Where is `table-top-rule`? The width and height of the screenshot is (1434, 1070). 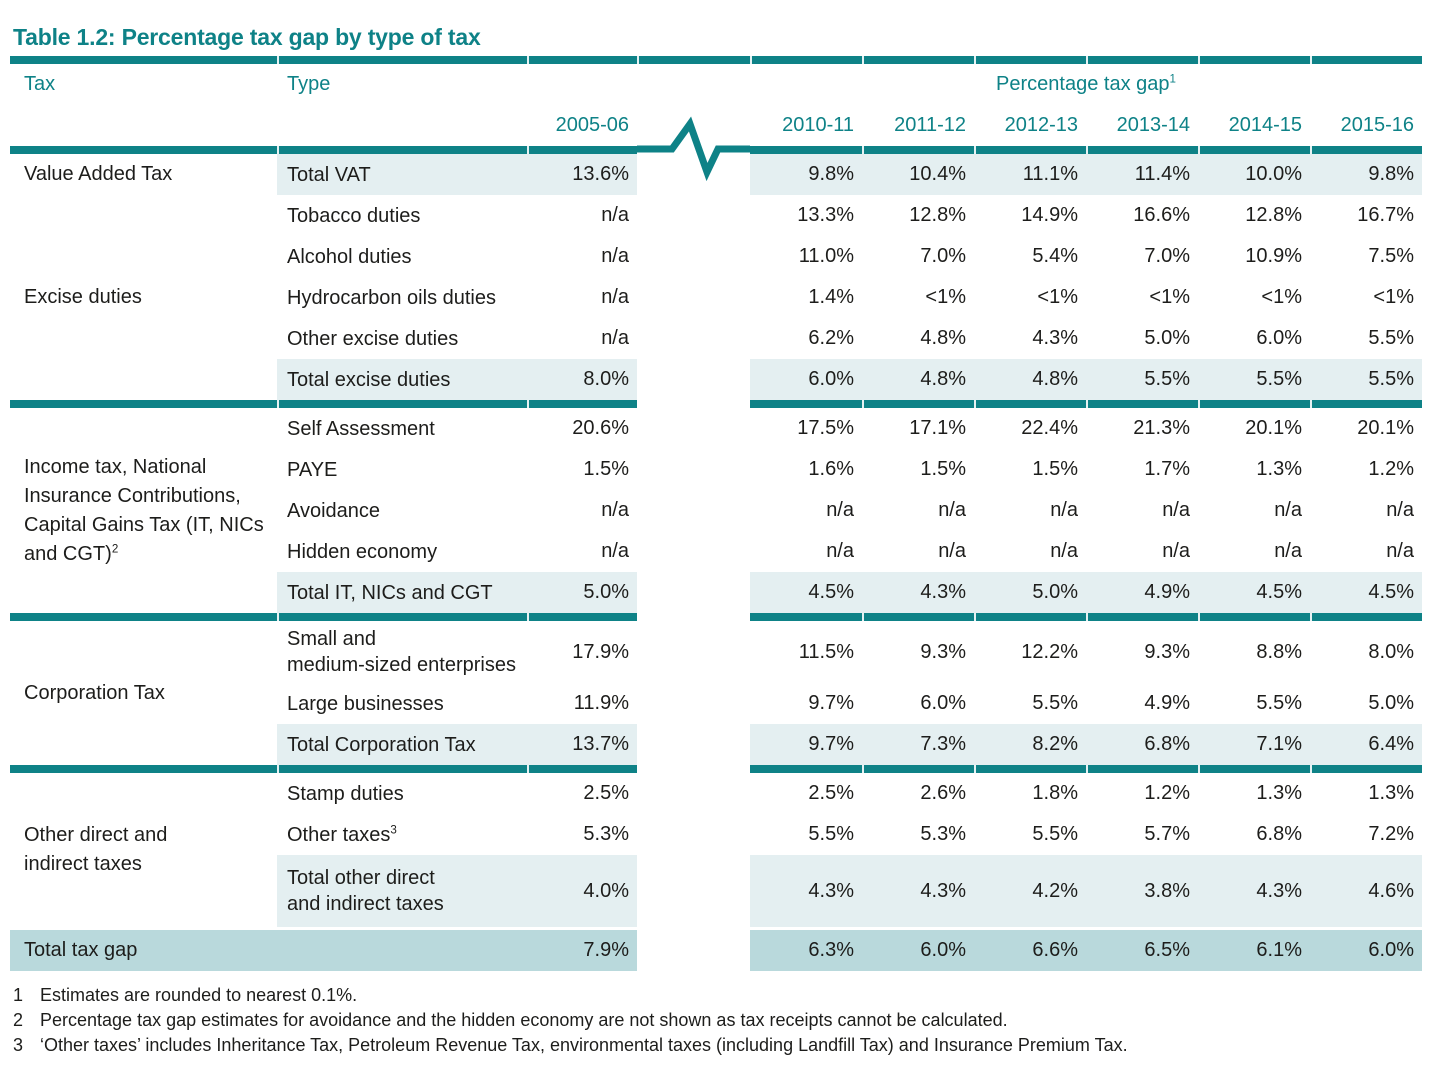
table-top-rule is located at coordinates (716, 60).